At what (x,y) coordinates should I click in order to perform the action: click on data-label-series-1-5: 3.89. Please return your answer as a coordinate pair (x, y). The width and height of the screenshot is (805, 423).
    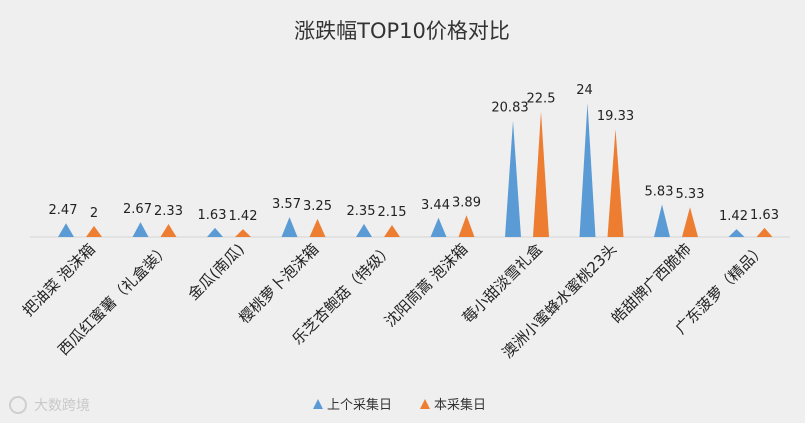
    Looking at the image, I should click on (466, 202).